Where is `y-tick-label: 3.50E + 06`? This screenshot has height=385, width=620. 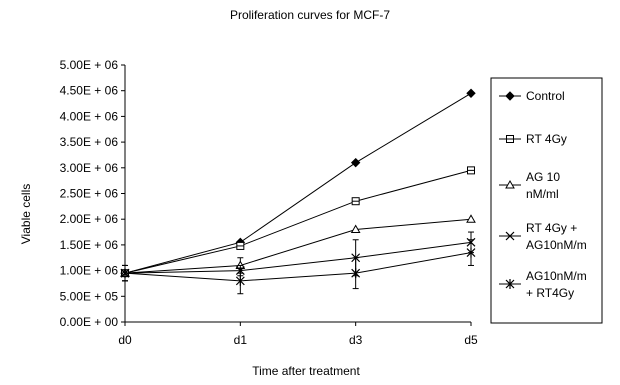 y-tick-label: 3.50E + 06 is located at coordinates (89, 142).